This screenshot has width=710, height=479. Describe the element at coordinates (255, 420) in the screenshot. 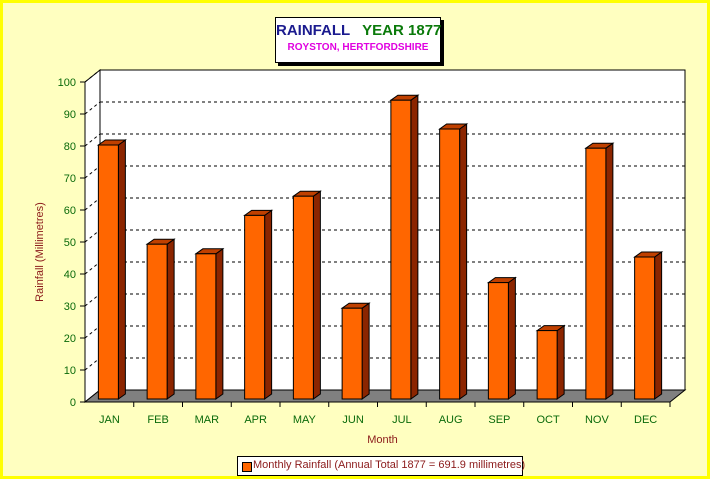

I see `x-tick-label: APR` at that location.